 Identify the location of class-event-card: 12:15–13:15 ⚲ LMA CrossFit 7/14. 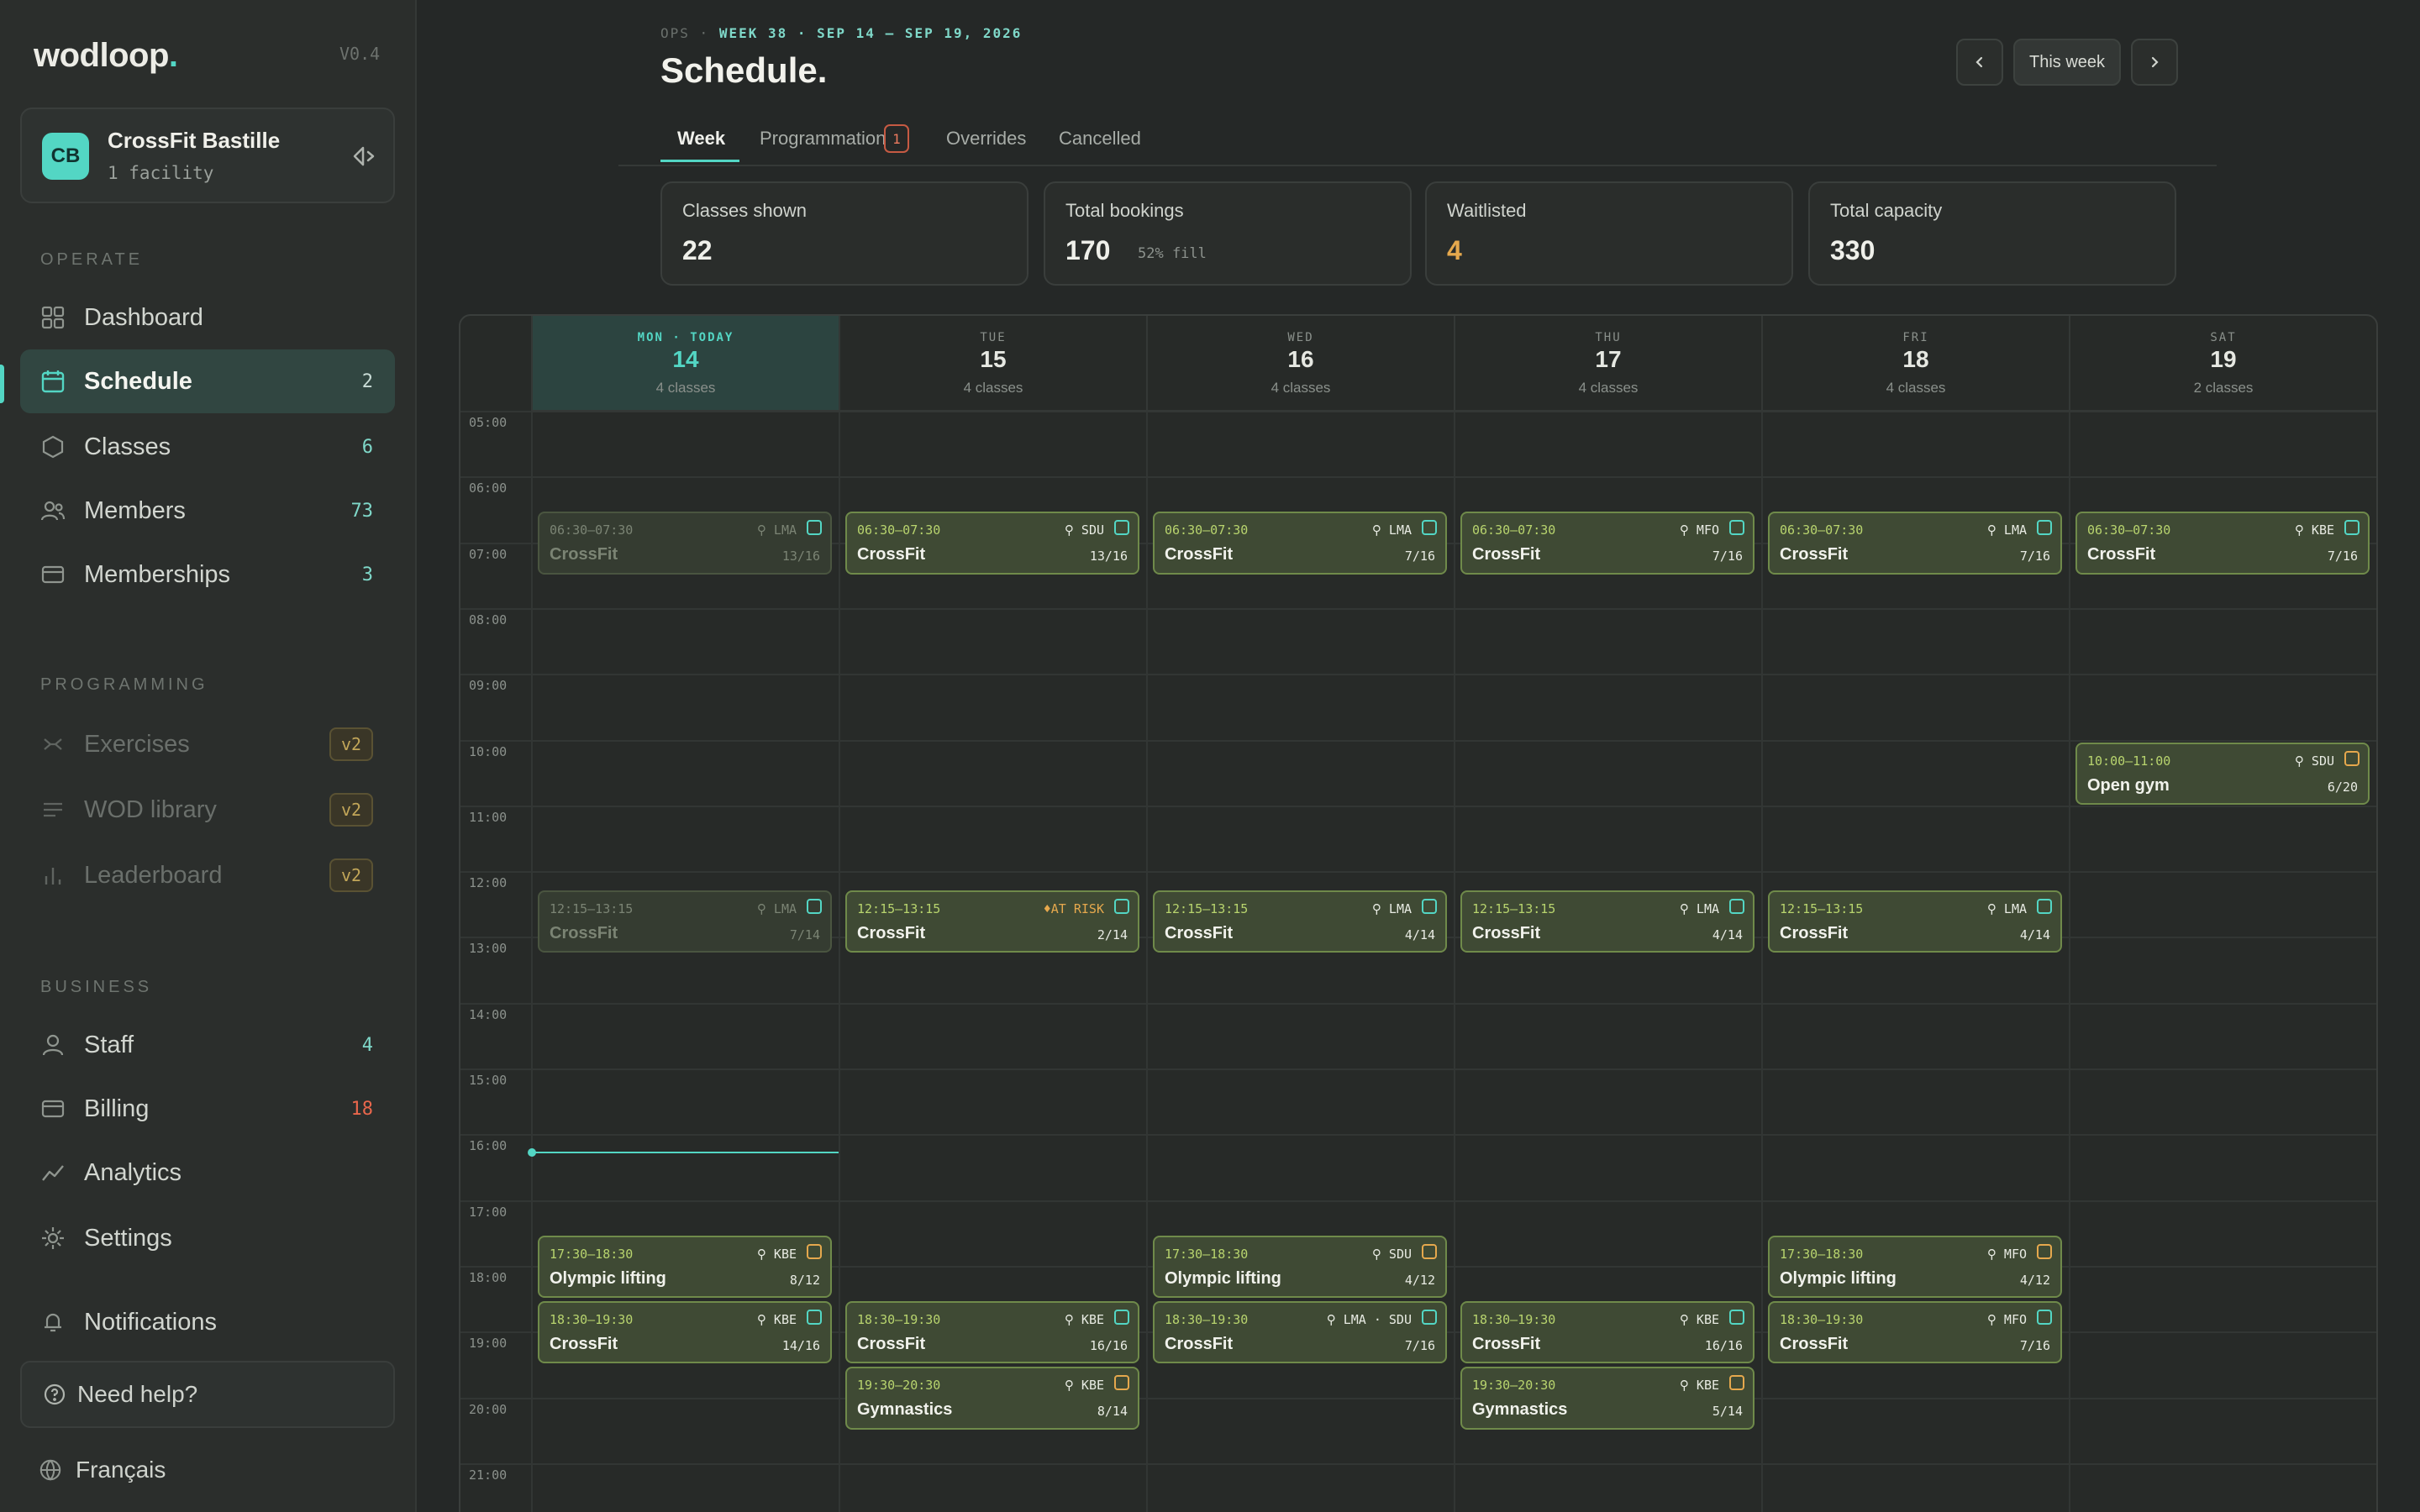
(685, 921).